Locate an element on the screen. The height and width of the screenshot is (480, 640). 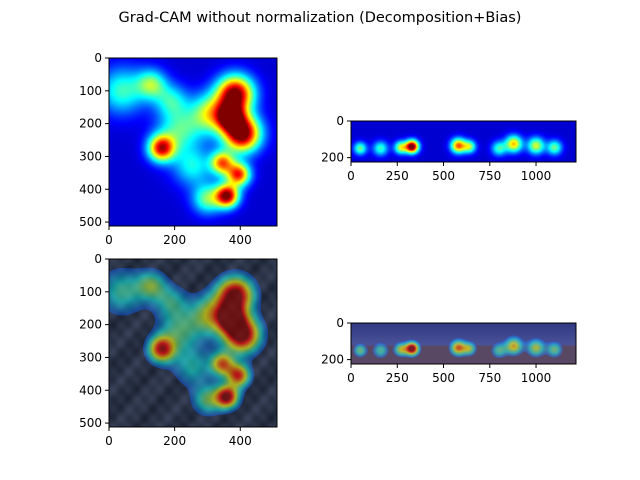
panorama-cam-frame is located at coordinates (463, 141).